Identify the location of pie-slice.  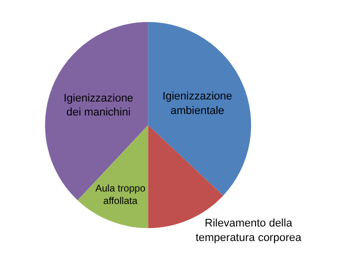
(113, 176).